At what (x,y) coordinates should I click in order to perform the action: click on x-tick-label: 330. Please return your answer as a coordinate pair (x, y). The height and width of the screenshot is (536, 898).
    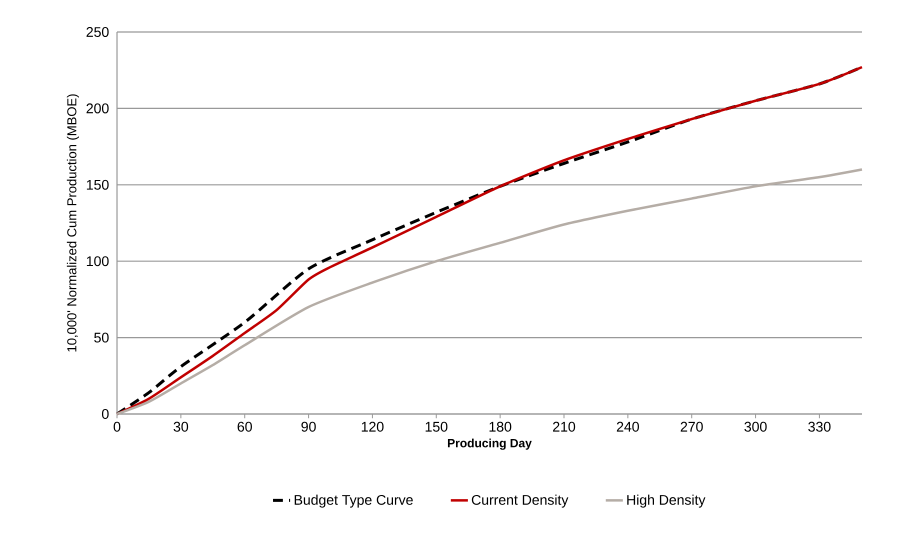
    Looking at the image, I should click on (819, 427).